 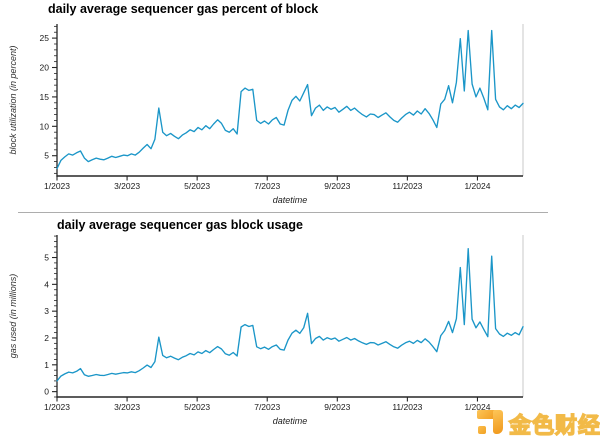 I want to click on y-tick-label: 0, so click(x=46, y=392).